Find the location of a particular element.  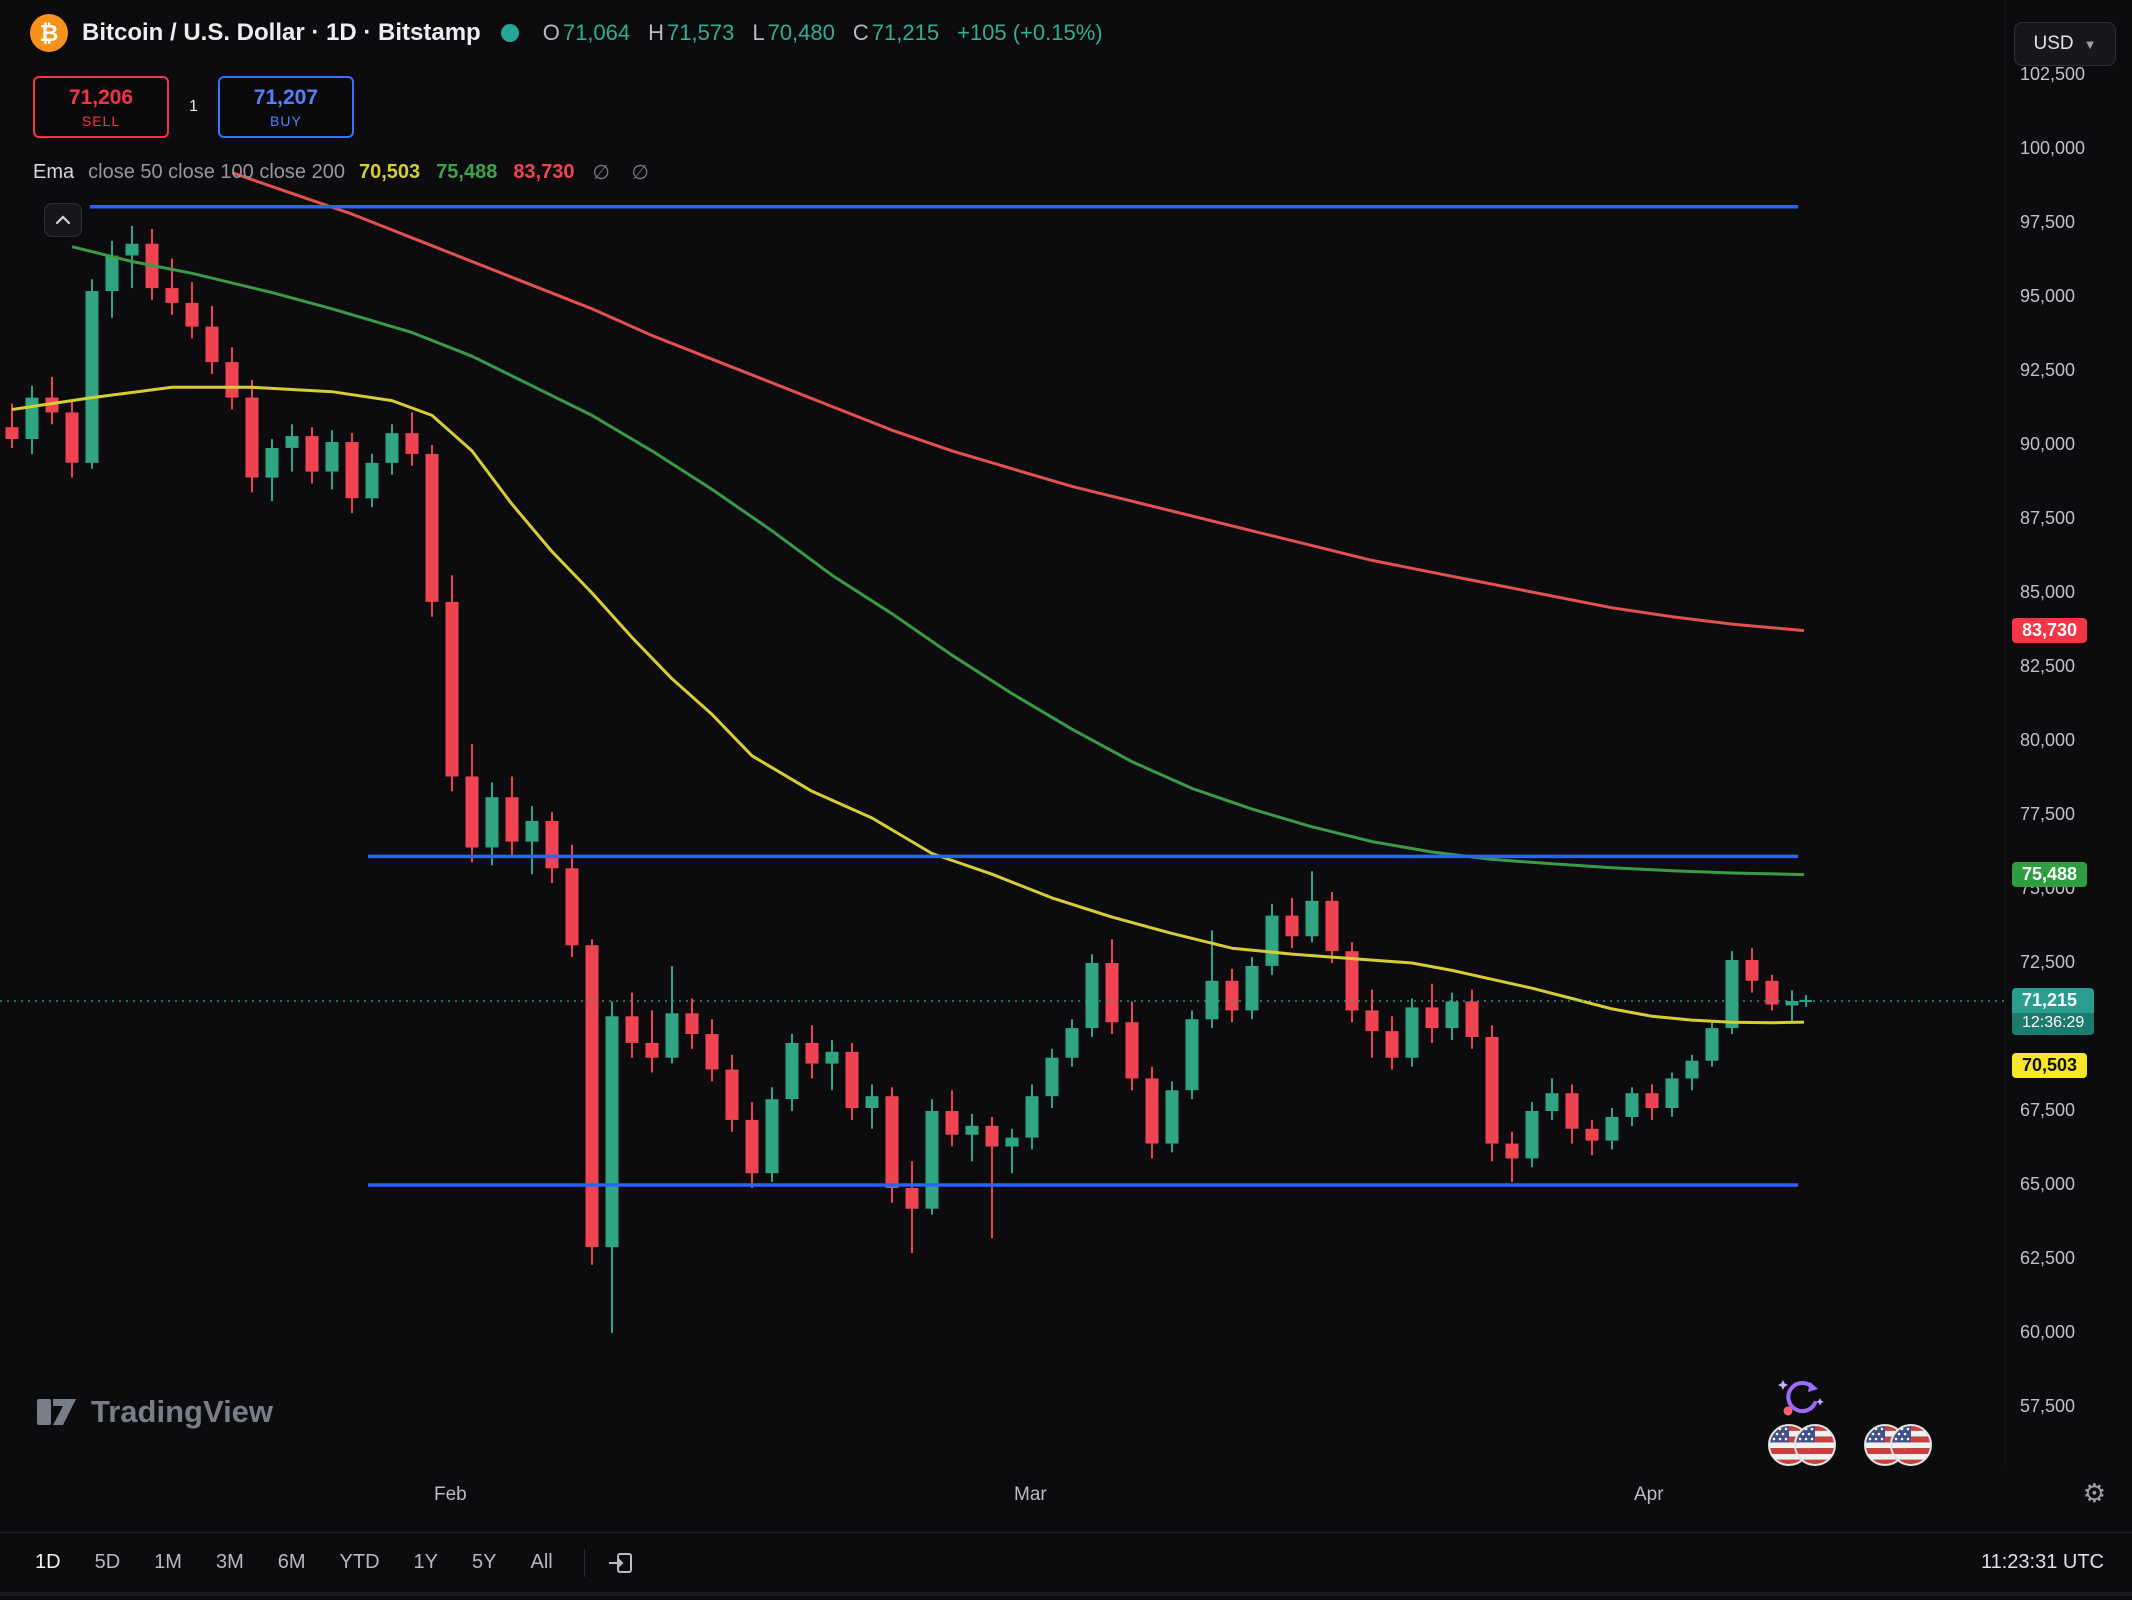

range-6m: 6M is located at coordinates (292, 1562).